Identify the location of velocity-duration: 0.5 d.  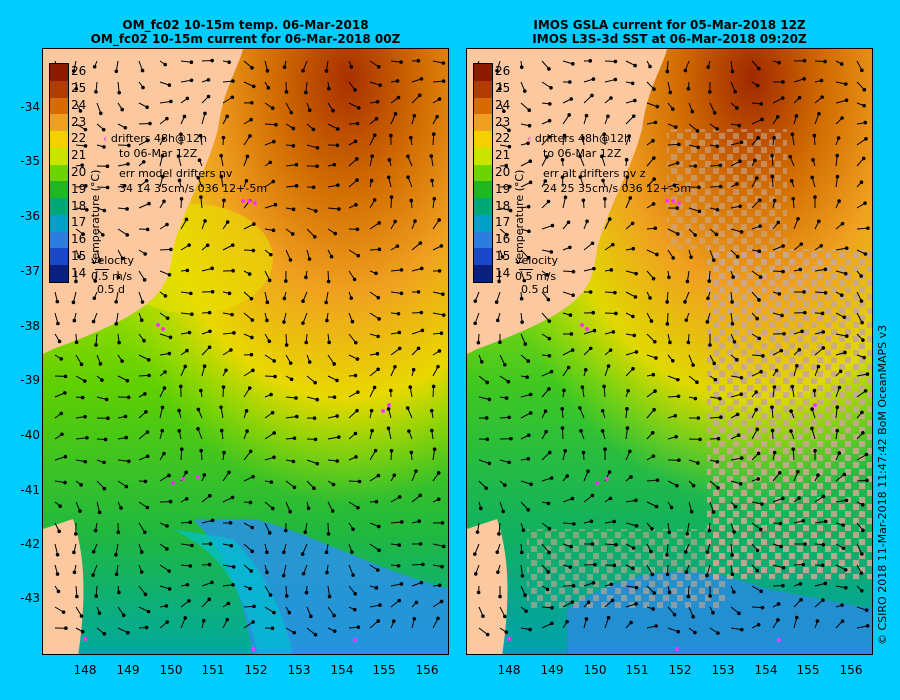
(535, 289).